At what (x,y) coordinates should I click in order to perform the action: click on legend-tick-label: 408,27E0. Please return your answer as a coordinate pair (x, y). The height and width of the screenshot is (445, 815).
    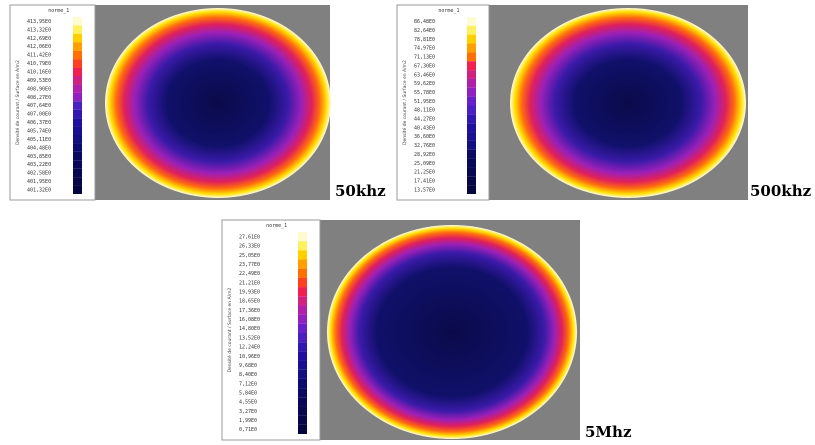
    Looking at the image, I should click on (39, 98).